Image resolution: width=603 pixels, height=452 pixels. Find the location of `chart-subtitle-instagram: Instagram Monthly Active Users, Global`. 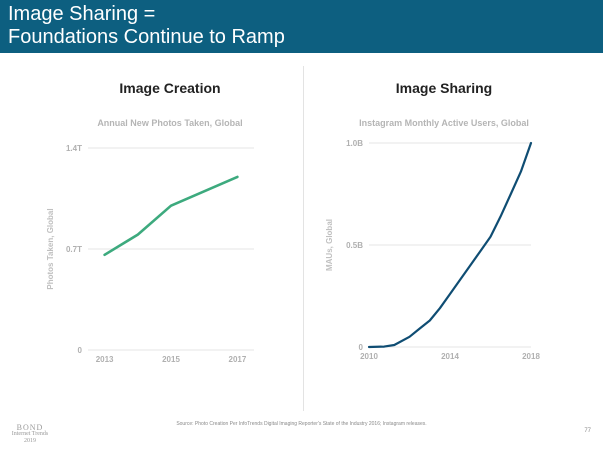

chart-subtitle-instagram: Instagram Monthly Active Users, Global is located at coordinates (444, 123).